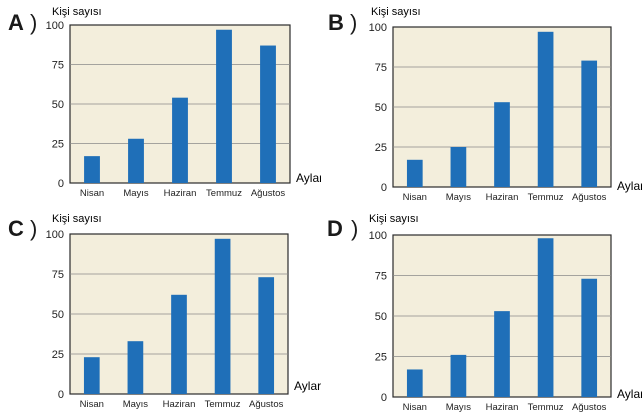  What do you see at coordinates (336, 22) in the screenshot?
I see `option-letter: B` at bounding box center [336, 22].